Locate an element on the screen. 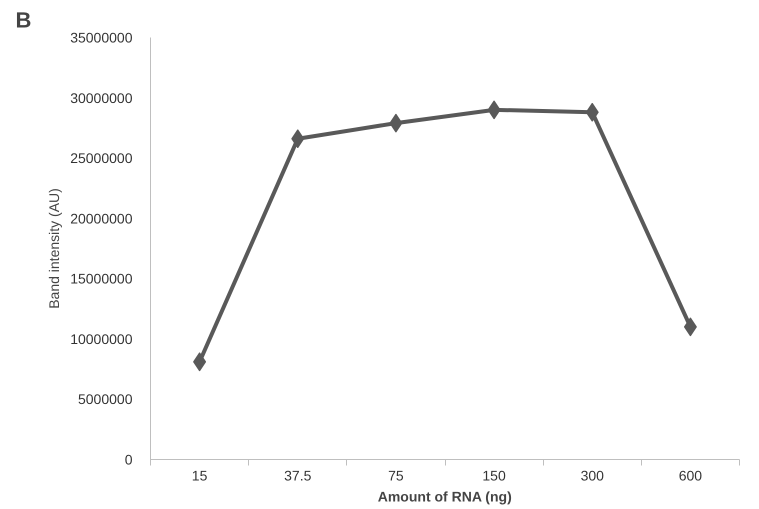 This screenshot has height=509, width=759. y-tick-label: 10000000 is located at coordinates (101, 338).